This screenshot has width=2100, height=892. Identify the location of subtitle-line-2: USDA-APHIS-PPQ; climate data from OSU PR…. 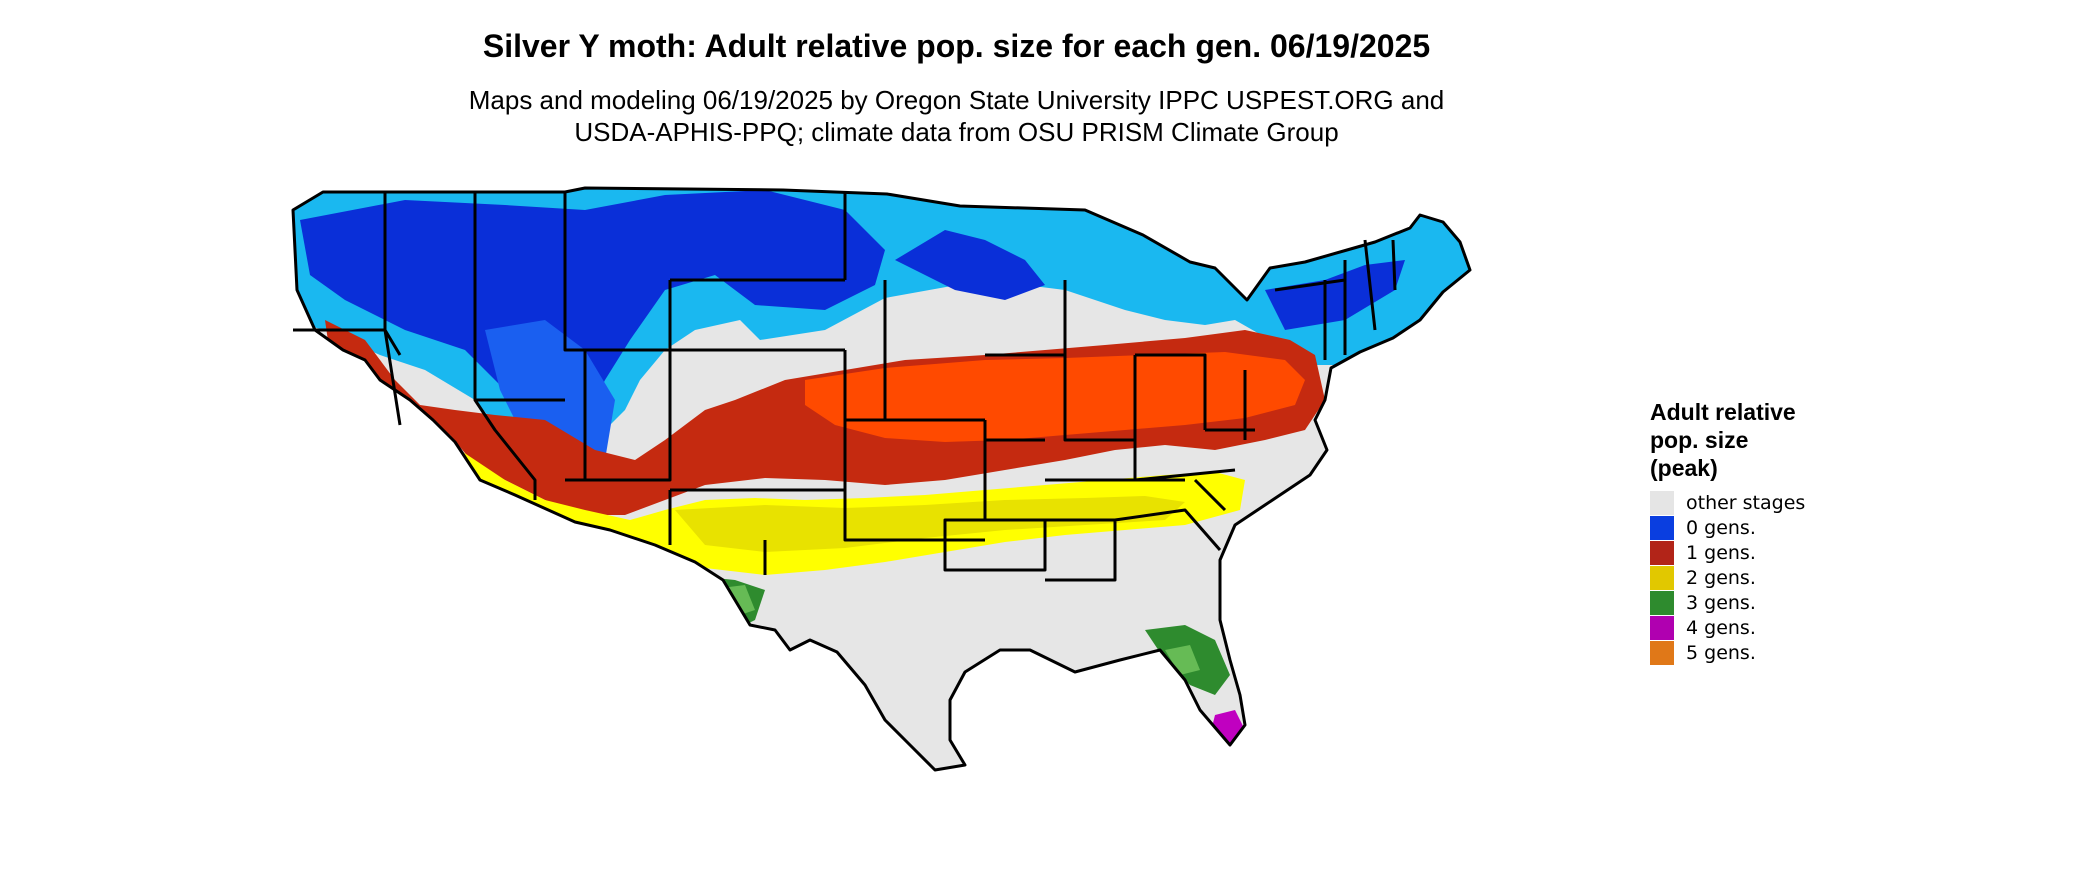
(956, 132).